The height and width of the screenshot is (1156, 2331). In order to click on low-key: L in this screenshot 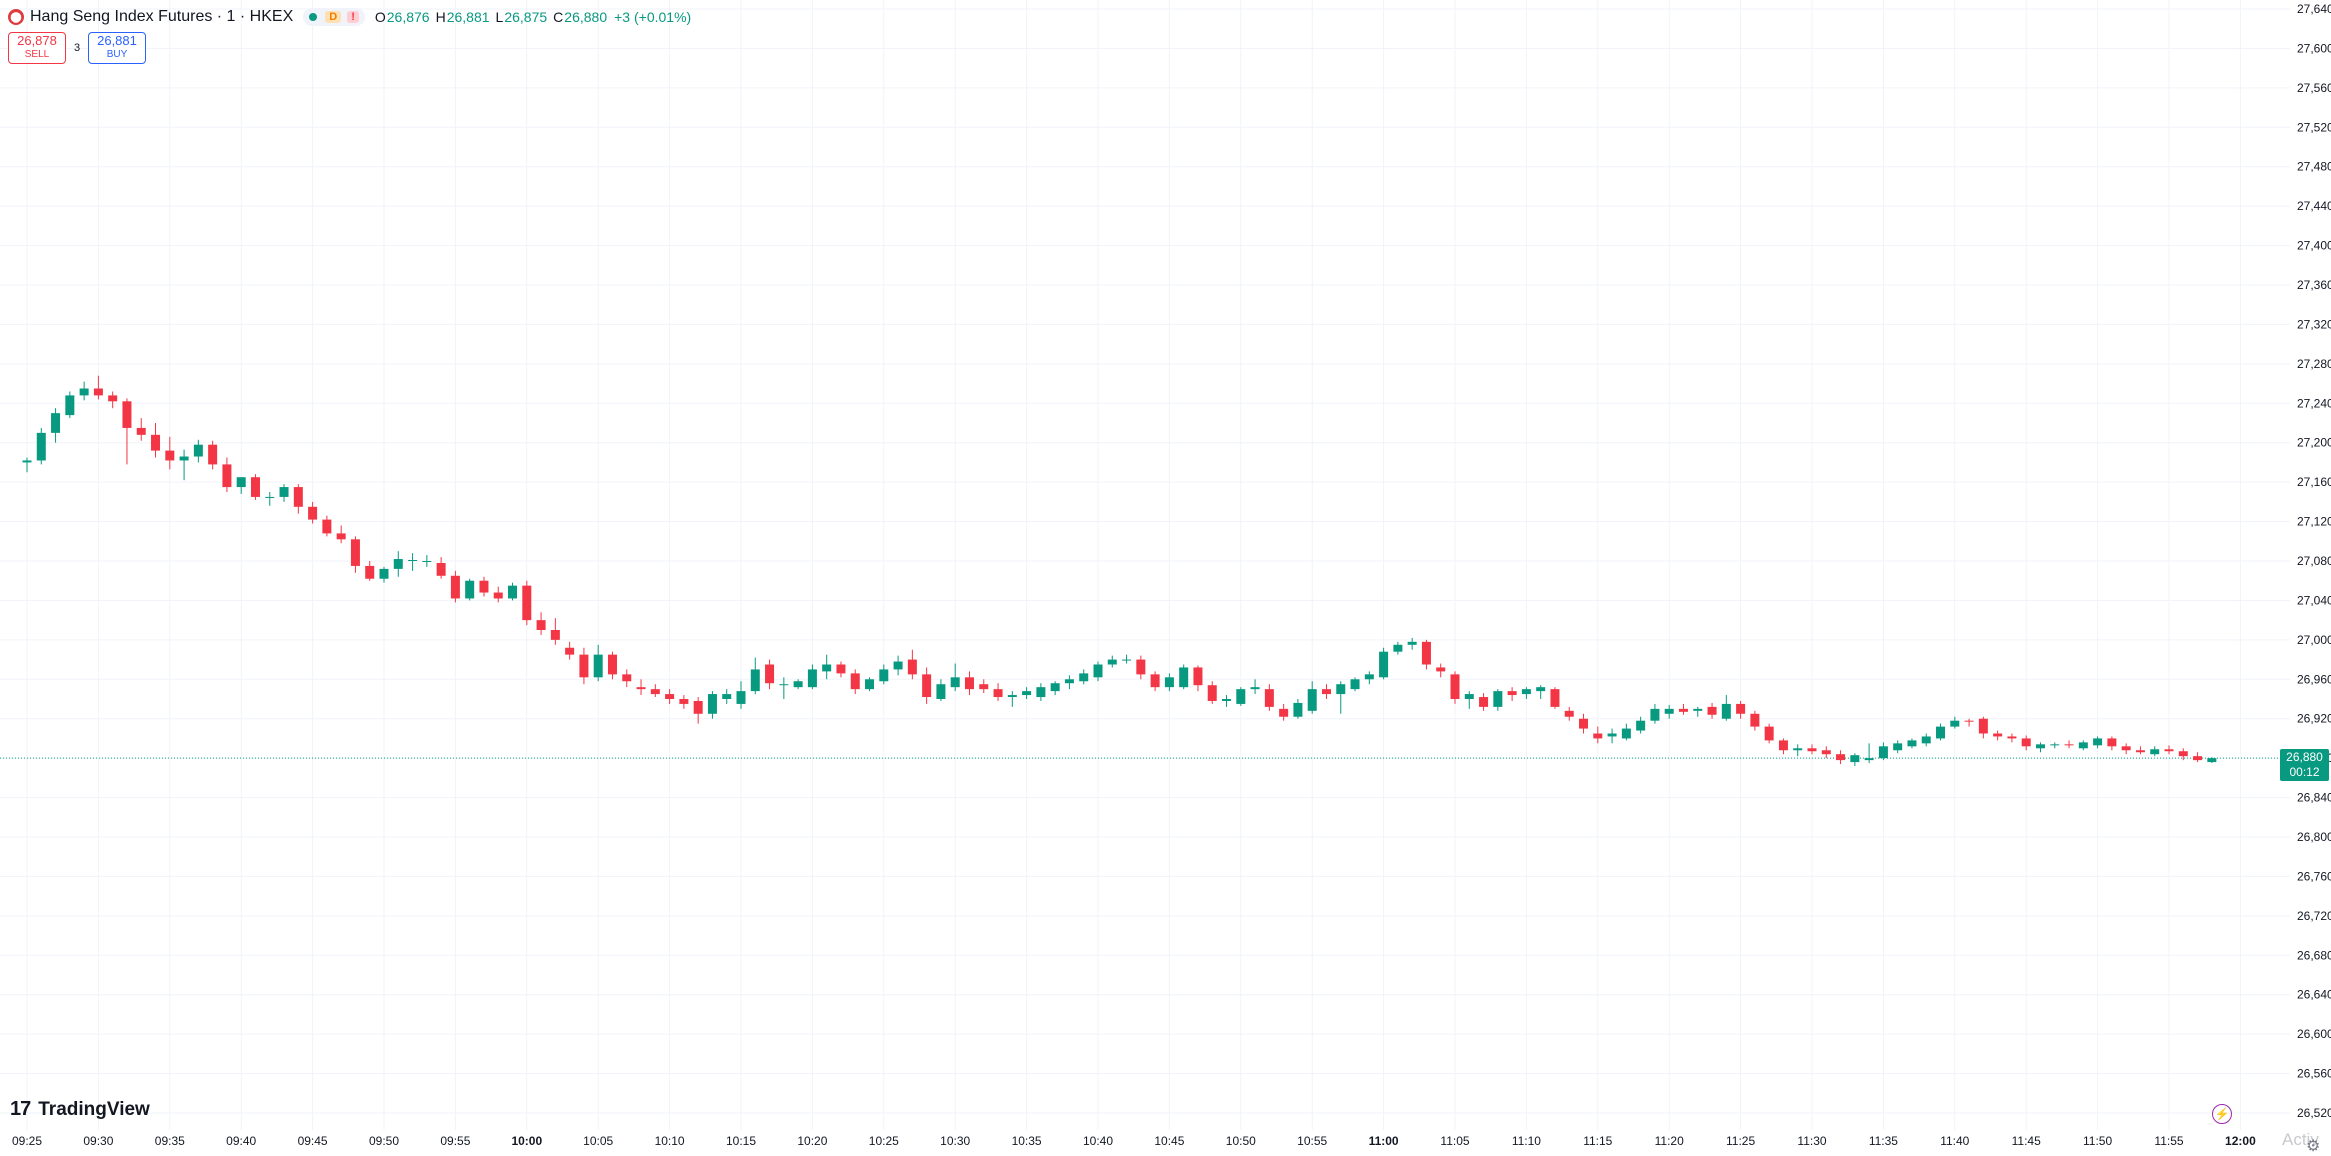, I will do `click(499, 17)`.